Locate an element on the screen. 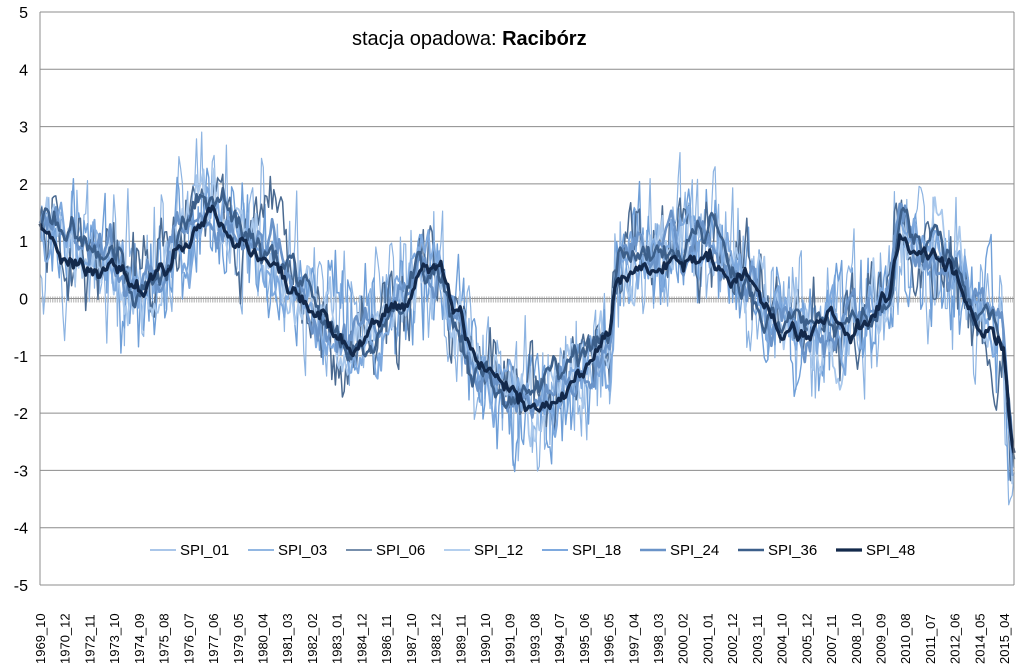  x-tick-label: 2005_12 is located at coordinates (806, 638).